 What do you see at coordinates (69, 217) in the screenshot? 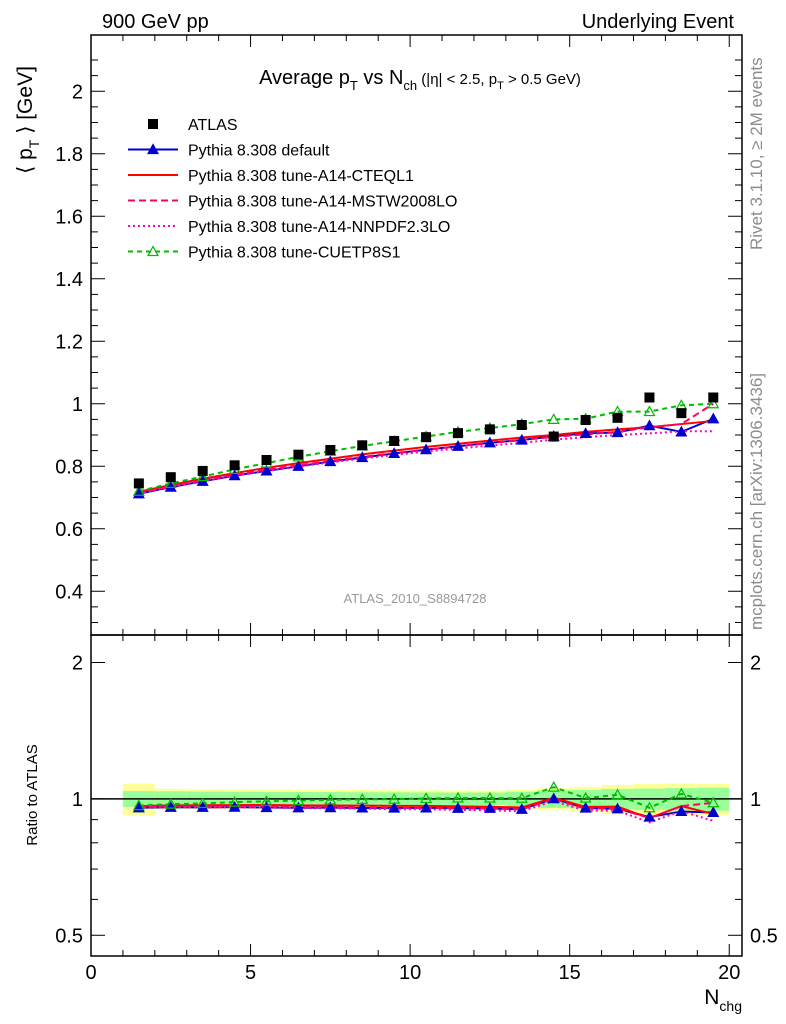
I see `y-tick-label: 1.6` at bounding box center [69, 217].